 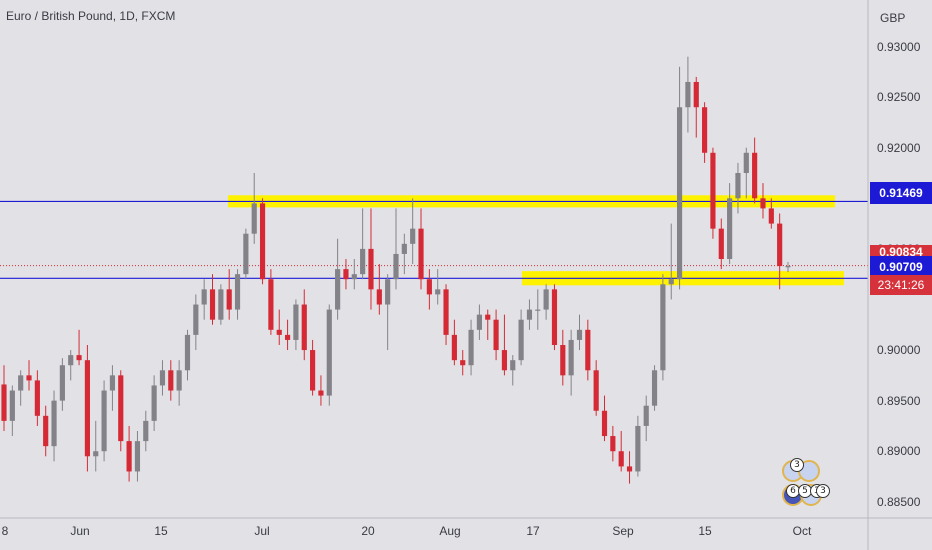 I want to click on price-tick-label: 0.93000, so click(x=899, y=46).